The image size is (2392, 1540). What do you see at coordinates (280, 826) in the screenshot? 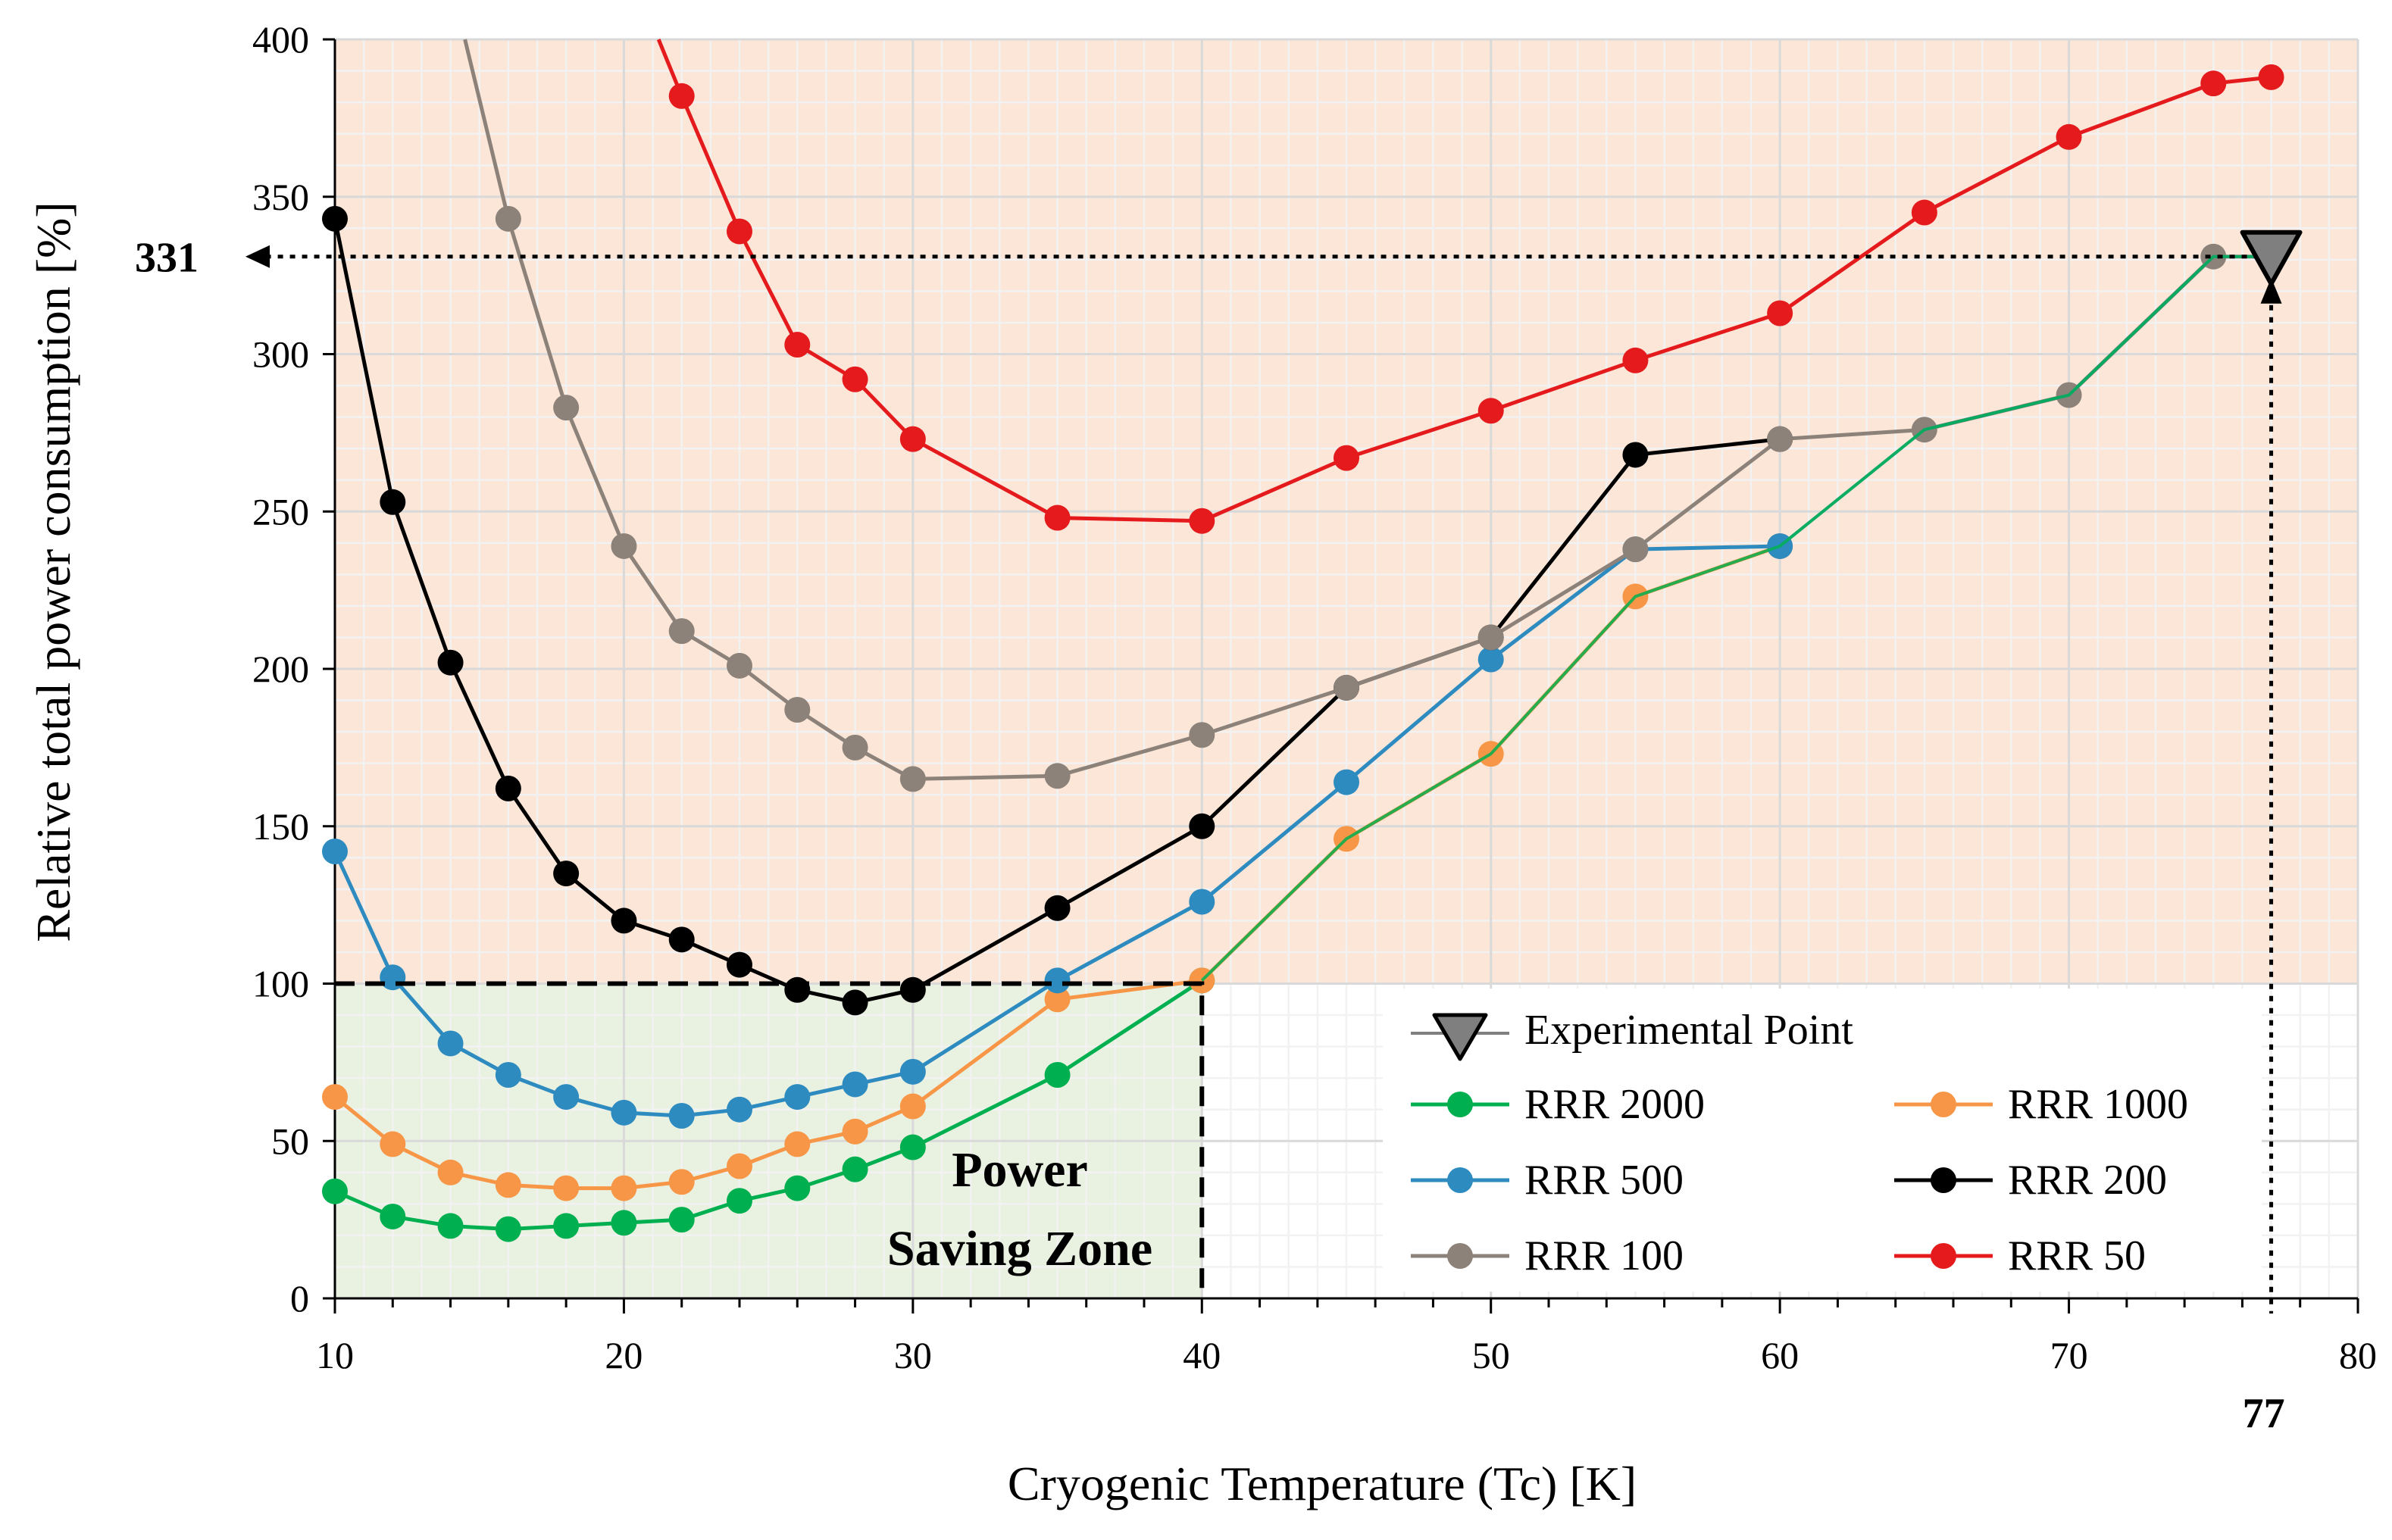
I see `y-tick-label: 150` at bounding box center [280, 826].